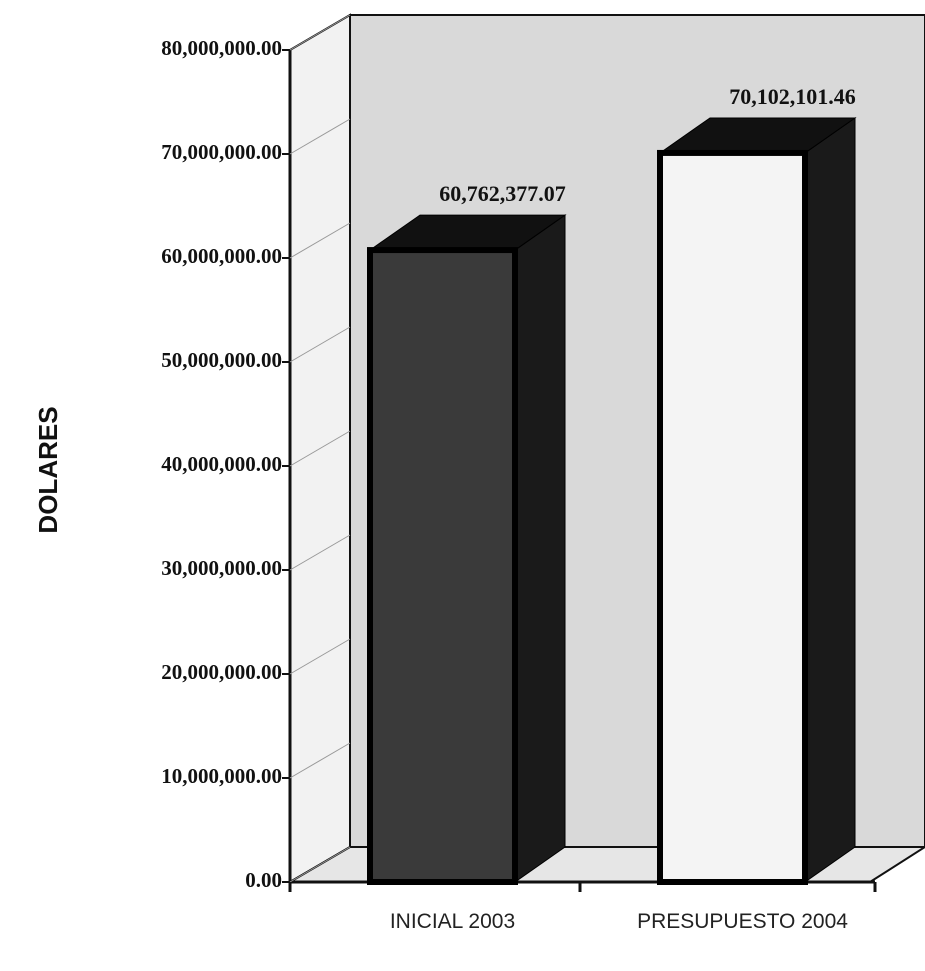  What do you see at coordinates (221, 568) in the screenshot?
I see `y-tick-label: 30,000,000.00` at bounding box center [221, 568].